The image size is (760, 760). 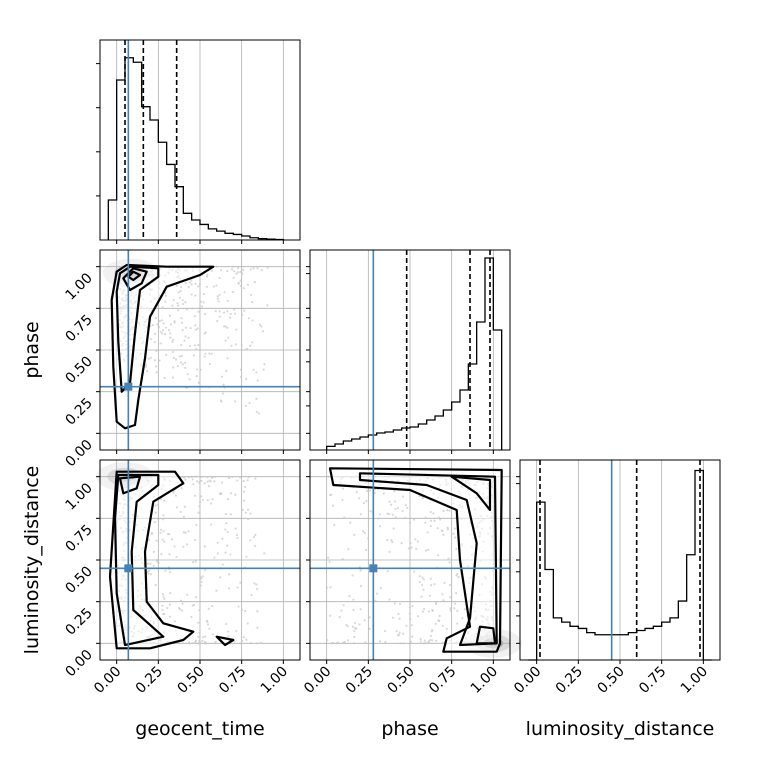 What do you see at coordinates (373, 568) in the screenshot?
I see `truth-marker` at bounding box center [373, 568].